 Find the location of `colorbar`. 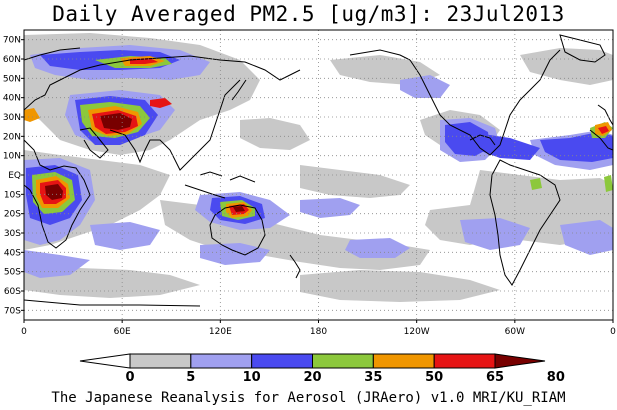

colorbar is located at coordinates (312, 361).